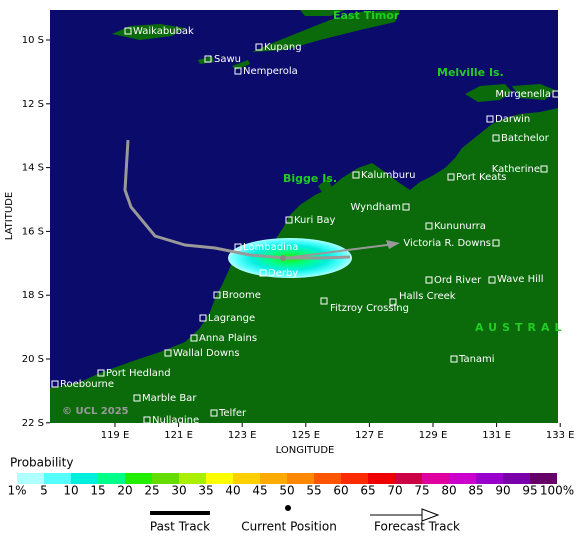 Image resolution: width=580 pixels, height=543 pixels. Describe the element at coordinates (206, 353) in the screenshot. I see `place-label: Wallal Downs` at that location.